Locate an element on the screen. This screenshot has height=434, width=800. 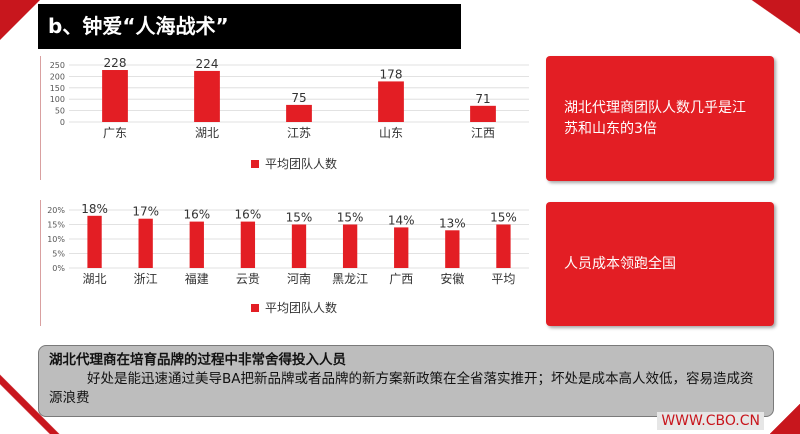
bar-云贵 is located at coordinates (248, 244).